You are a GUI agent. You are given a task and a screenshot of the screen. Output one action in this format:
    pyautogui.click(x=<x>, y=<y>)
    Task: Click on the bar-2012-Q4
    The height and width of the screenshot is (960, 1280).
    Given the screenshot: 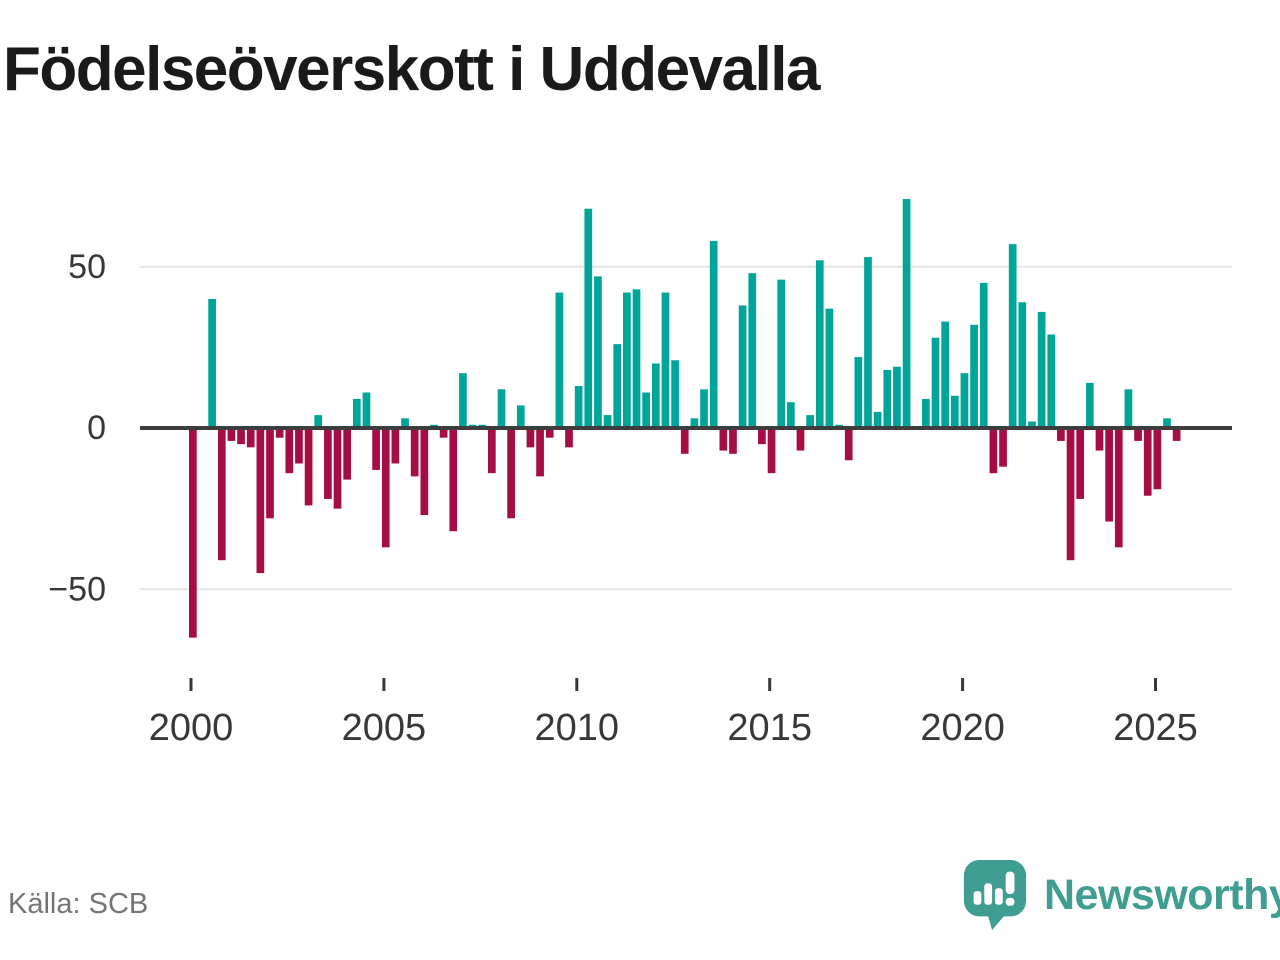 What is the action you would take?
    pyautogui.click(x=684, y=441)
    